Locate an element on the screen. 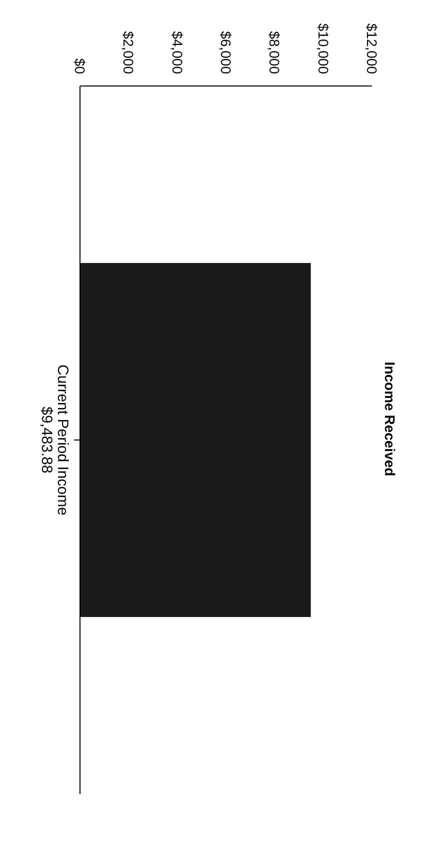 The image size is (430, 842). x-tick-label: $10,000 is located at coordinates (323, 48).